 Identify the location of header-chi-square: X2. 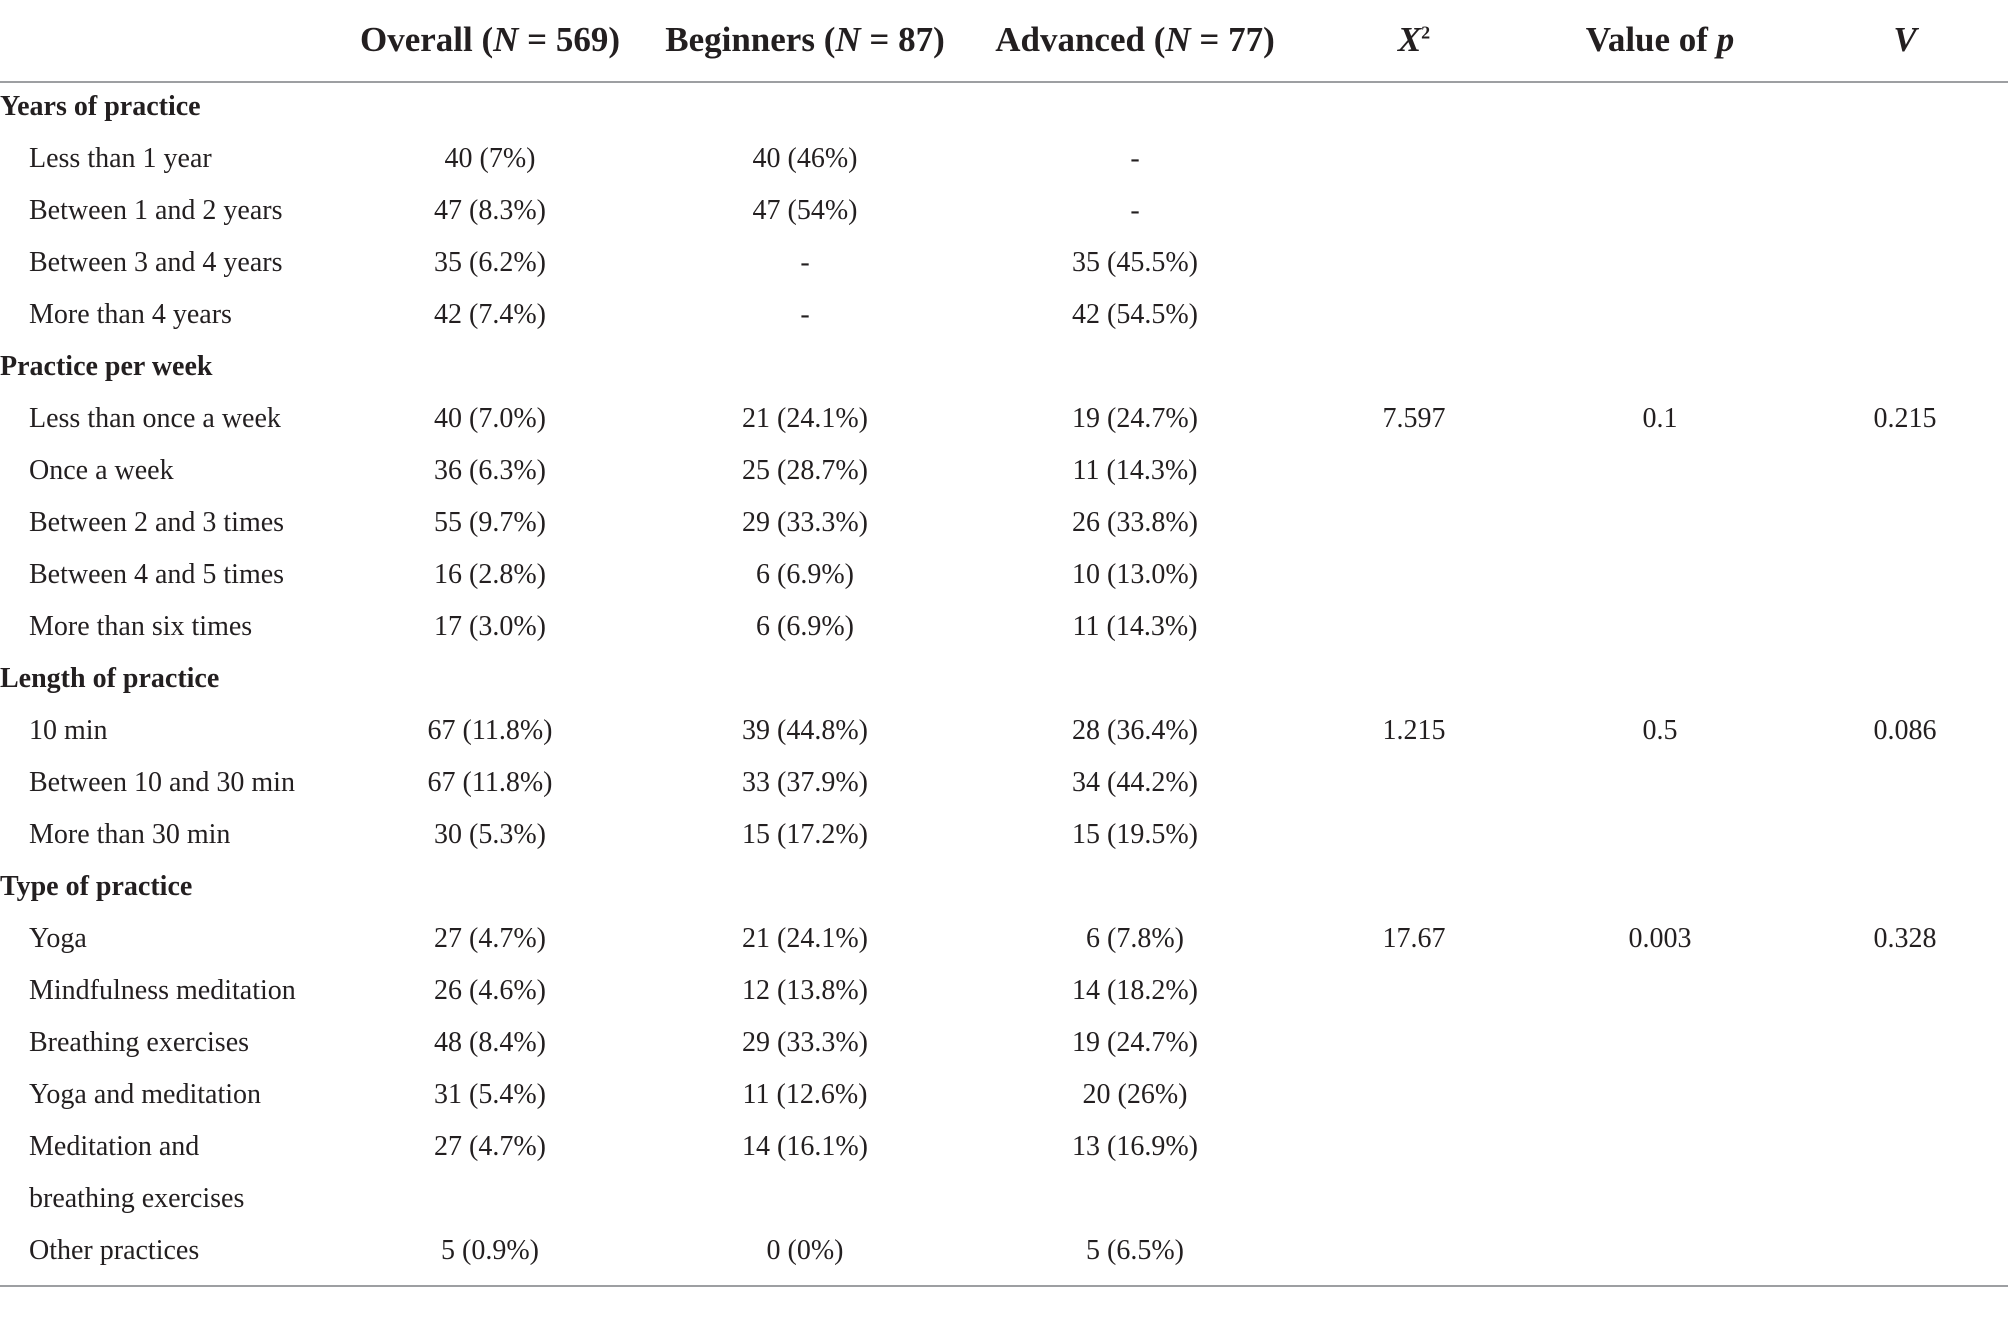
(1414, 39).